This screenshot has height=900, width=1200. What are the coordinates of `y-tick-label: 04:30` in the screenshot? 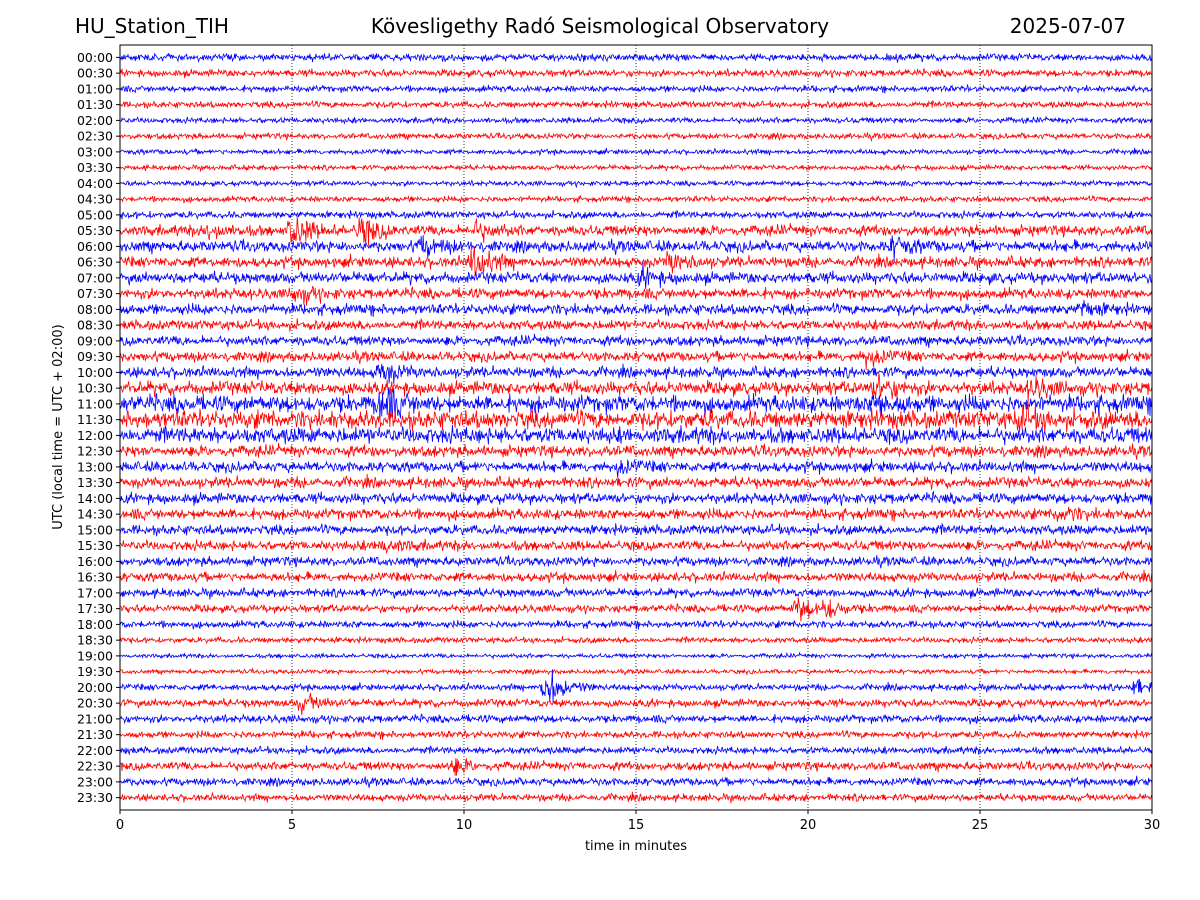 It's located at (95, 199).